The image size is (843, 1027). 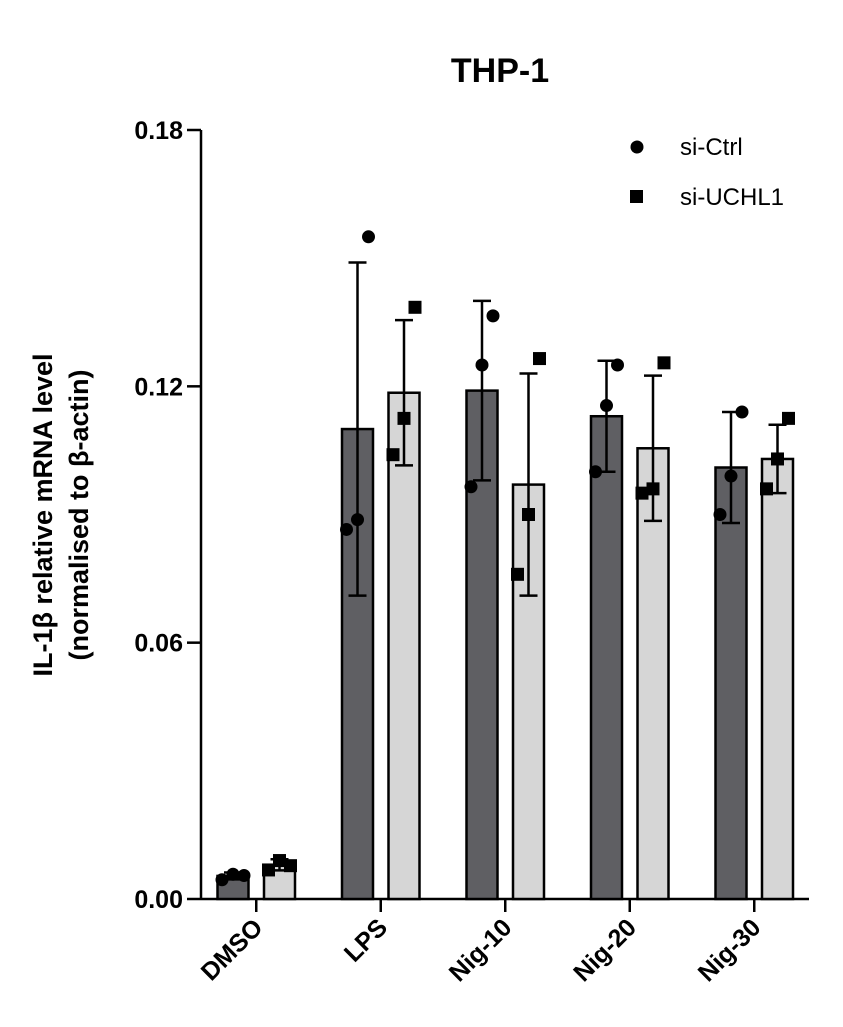 What do you see at coordinates (158, 131) in the screenshot?
I see `y-tick-label: 0.18` at bounding box center [158, 131].